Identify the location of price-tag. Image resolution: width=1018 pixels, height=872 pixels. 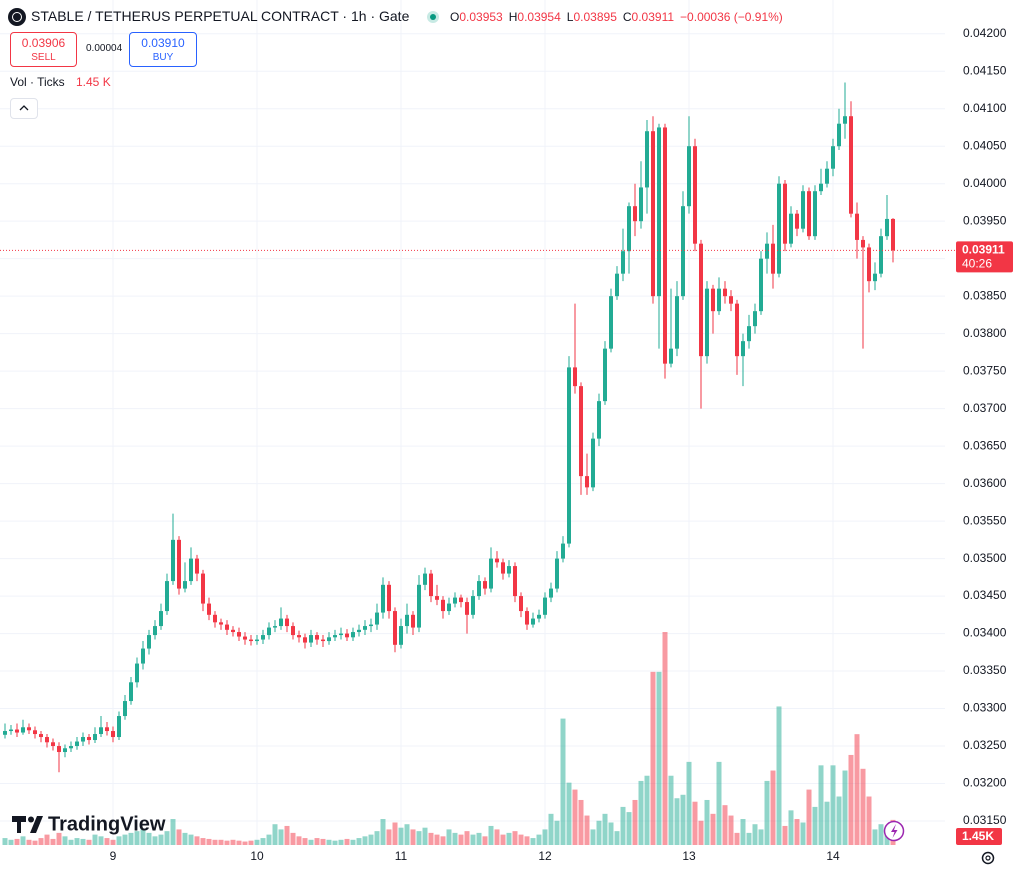
(984, 257).